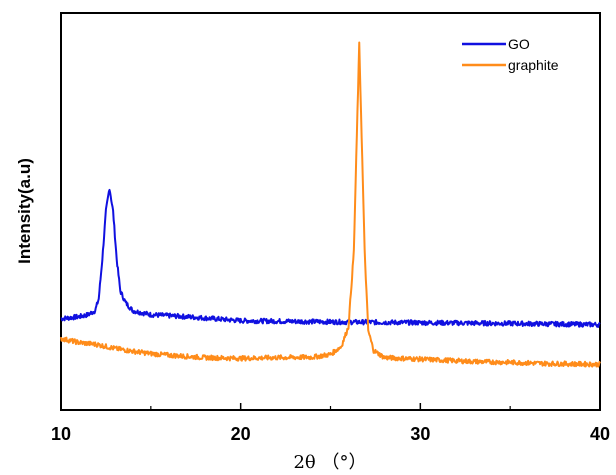 The height and width of the screenshot is (475, 616). Describe the element at coordinates (533, 65) in the screenshot. I see `legend-label: graphite` at that location.